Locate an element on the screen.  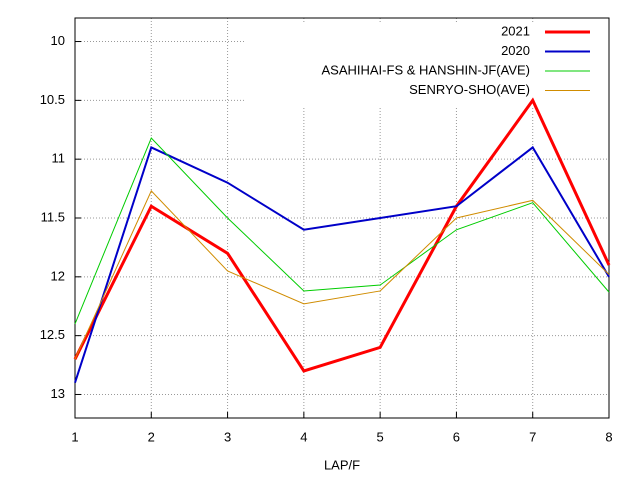
y-tick-label: 11 is located at coordinates (59, 158).